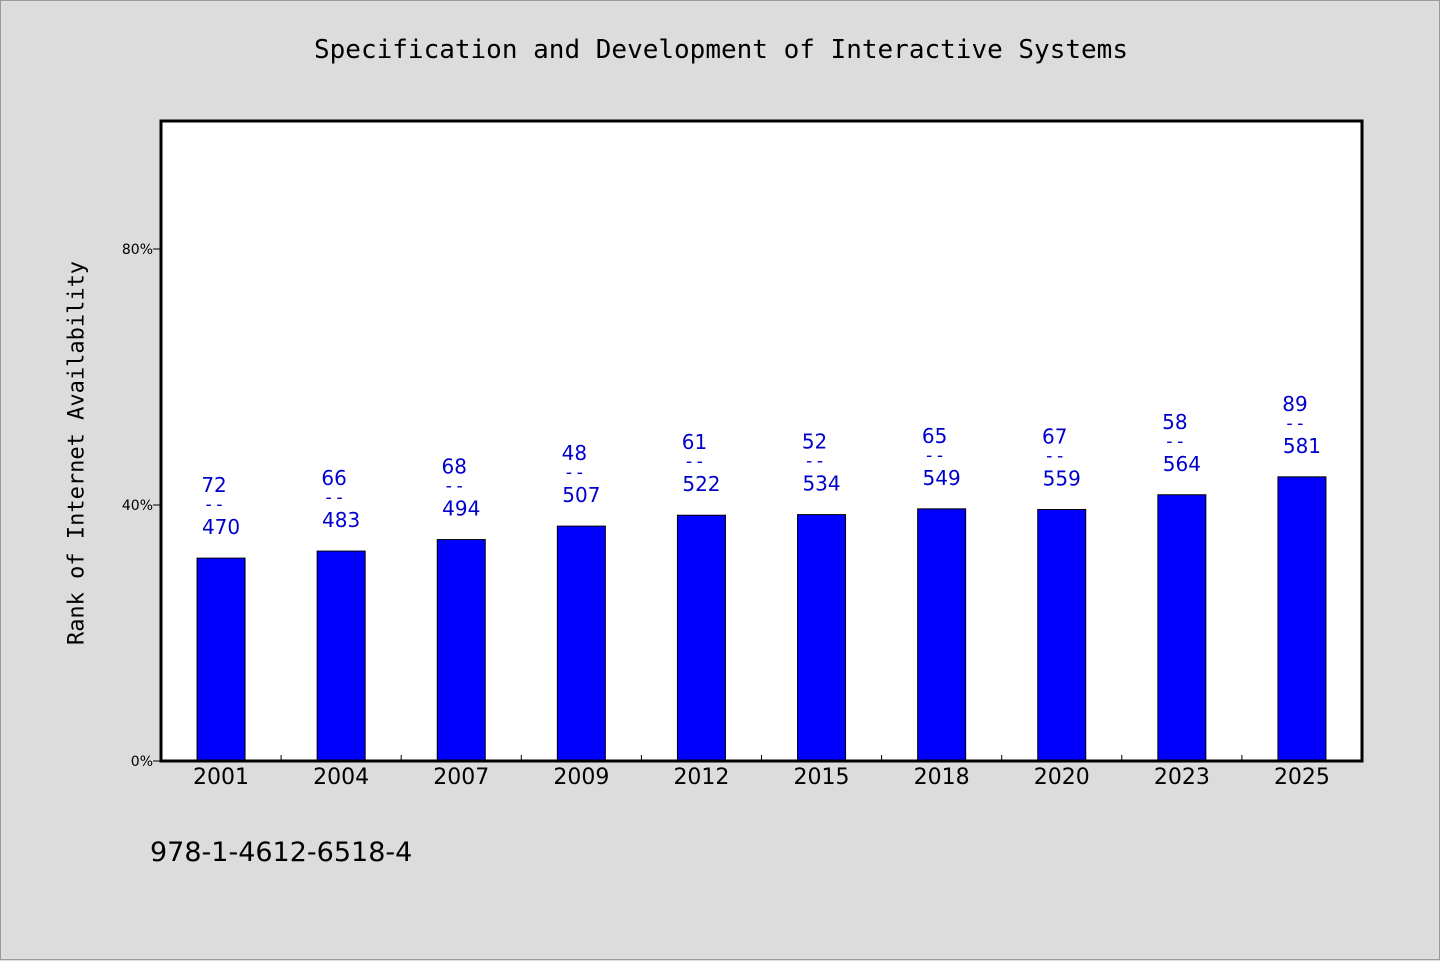 The image size is (1440, 961). What do you see at coordinates (137, 506) in the screenshot?
I see `y-tick-label: 40%` at bounding box center [137, 506].